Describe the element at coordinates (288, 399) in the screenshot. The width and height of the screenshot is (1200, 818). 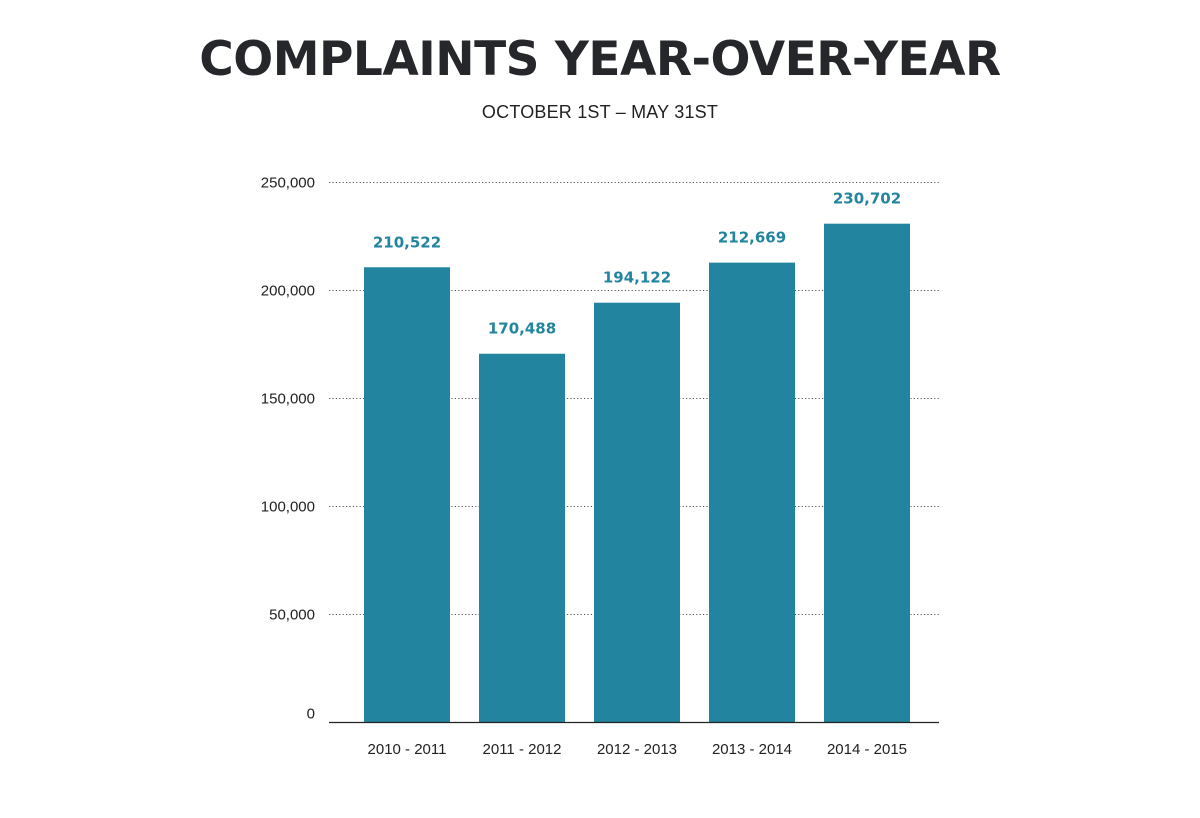
I see `y-tick-label: 150,000` at that location.